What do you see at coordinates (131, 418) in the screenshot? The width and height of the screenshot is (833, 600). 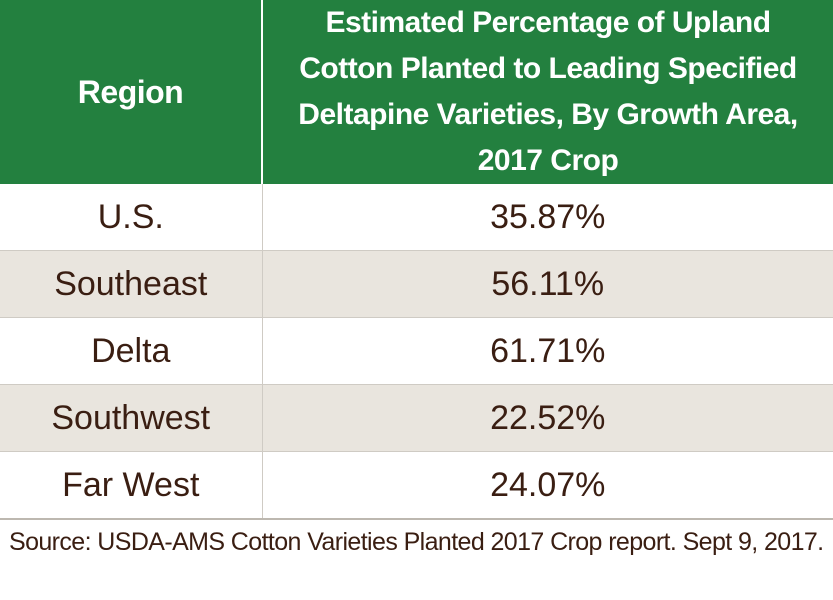 I see `region-cell: Southwest` at bounding box center [131, 418].